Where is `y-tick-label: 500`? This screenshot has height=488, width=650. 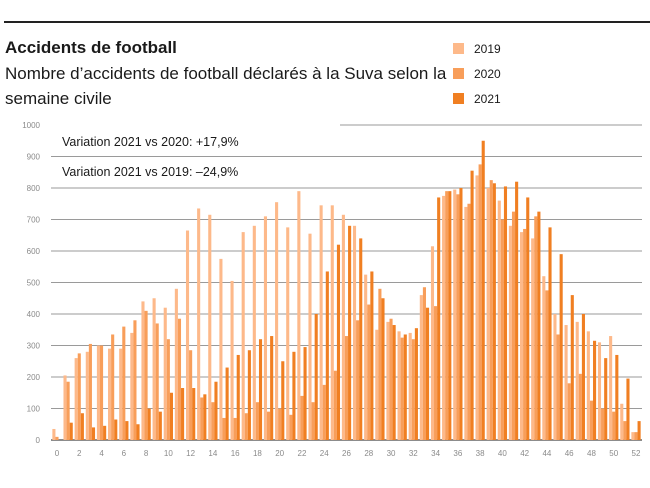 y-tick-label: 500 is located at coordinates (34, 283).